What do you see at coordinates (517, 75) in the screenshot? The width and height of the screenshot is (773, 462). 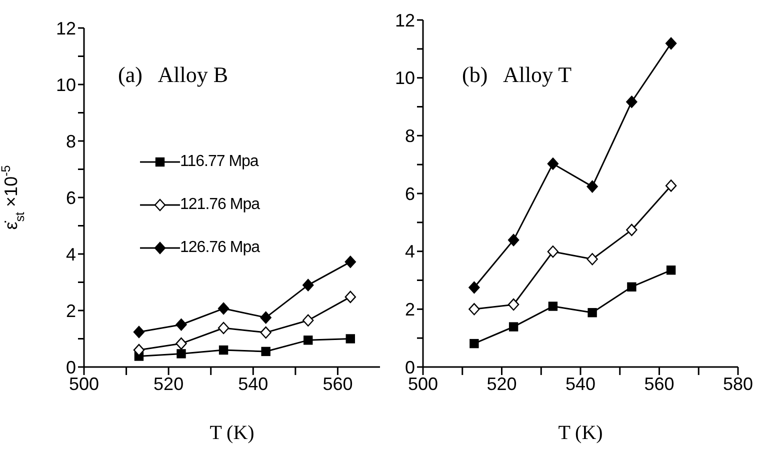 I see `annotation: (b) Alloy T` at bounding box center [517, 75].